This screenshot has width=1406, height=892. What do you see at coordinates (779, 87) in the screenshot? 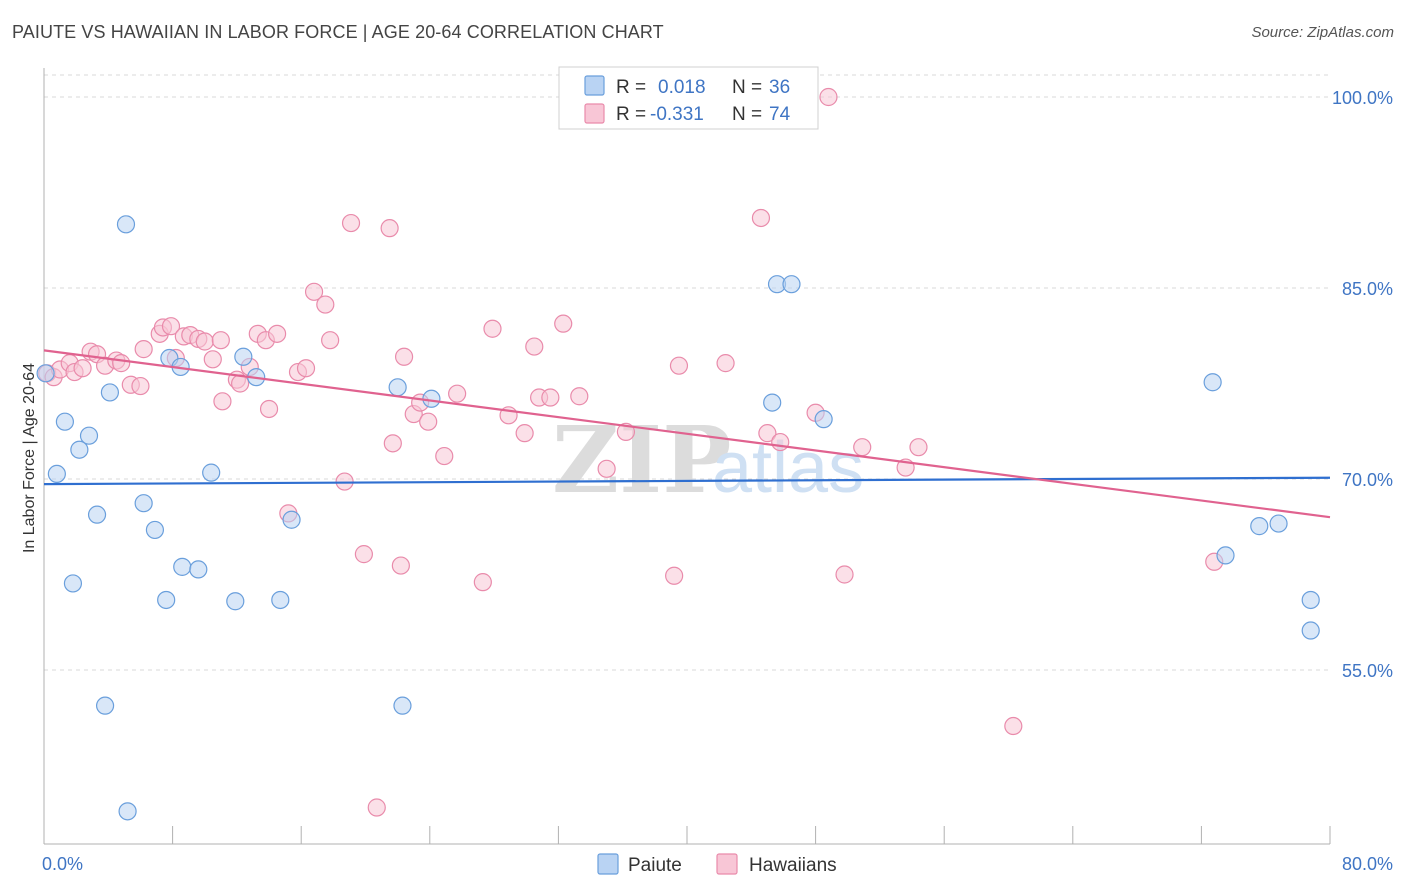
I see `legend-n-value: 36` at bounding box center [779, 87].